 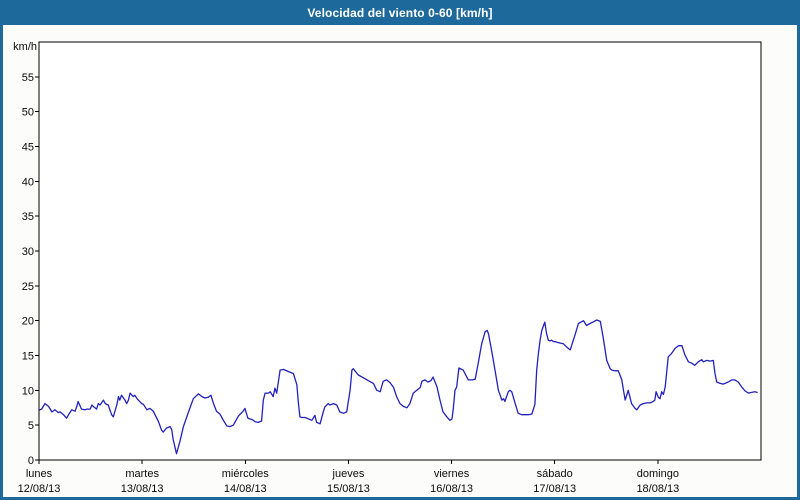 What do you see at coordinates (31, 461) in the screenshot?
I see `y-tick-label: 0` at bounding box center [31, 461].